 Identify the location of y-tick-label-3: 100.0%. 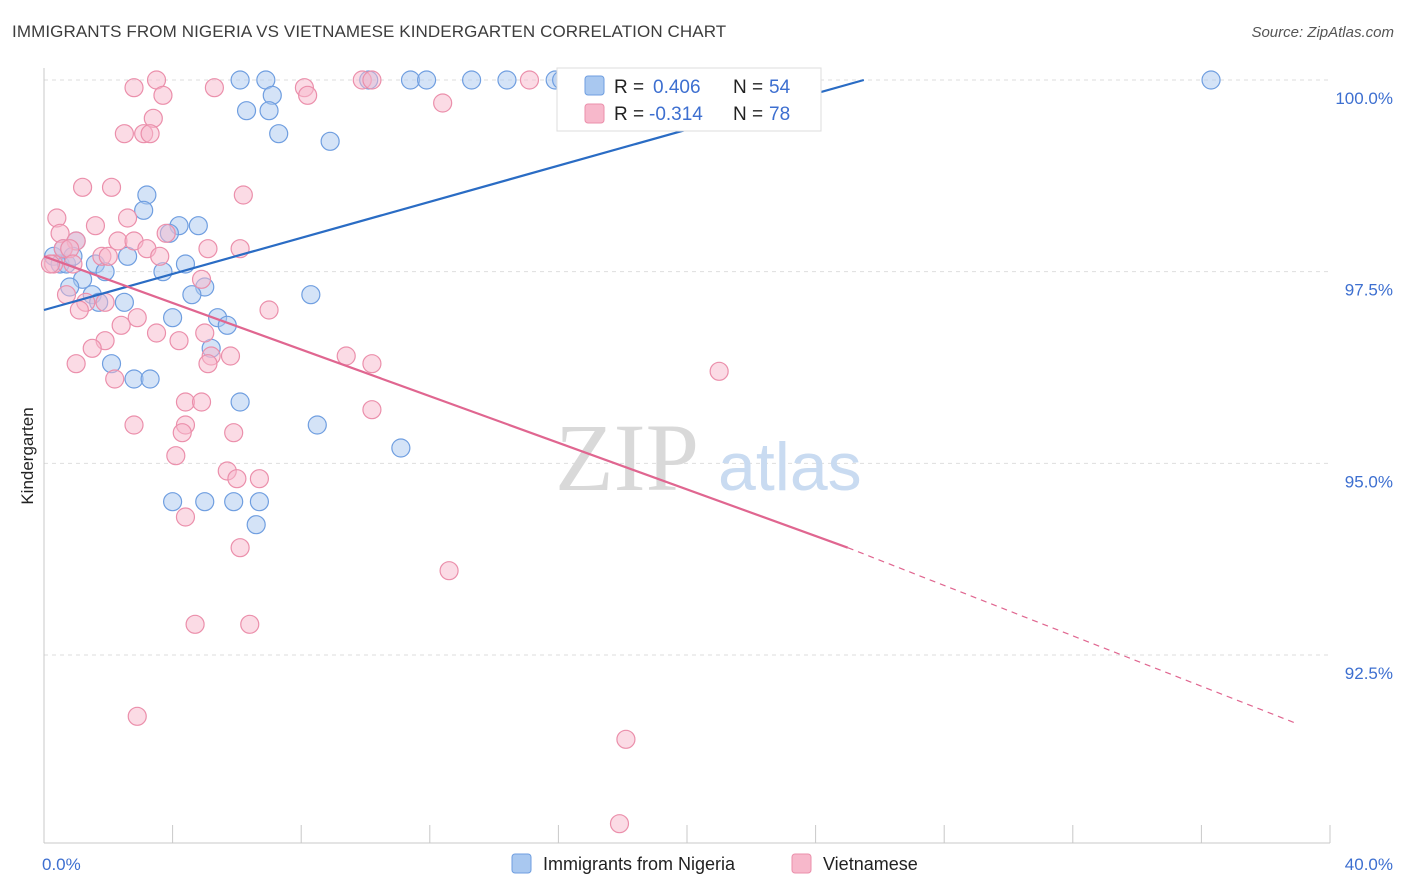
(1364, 98).